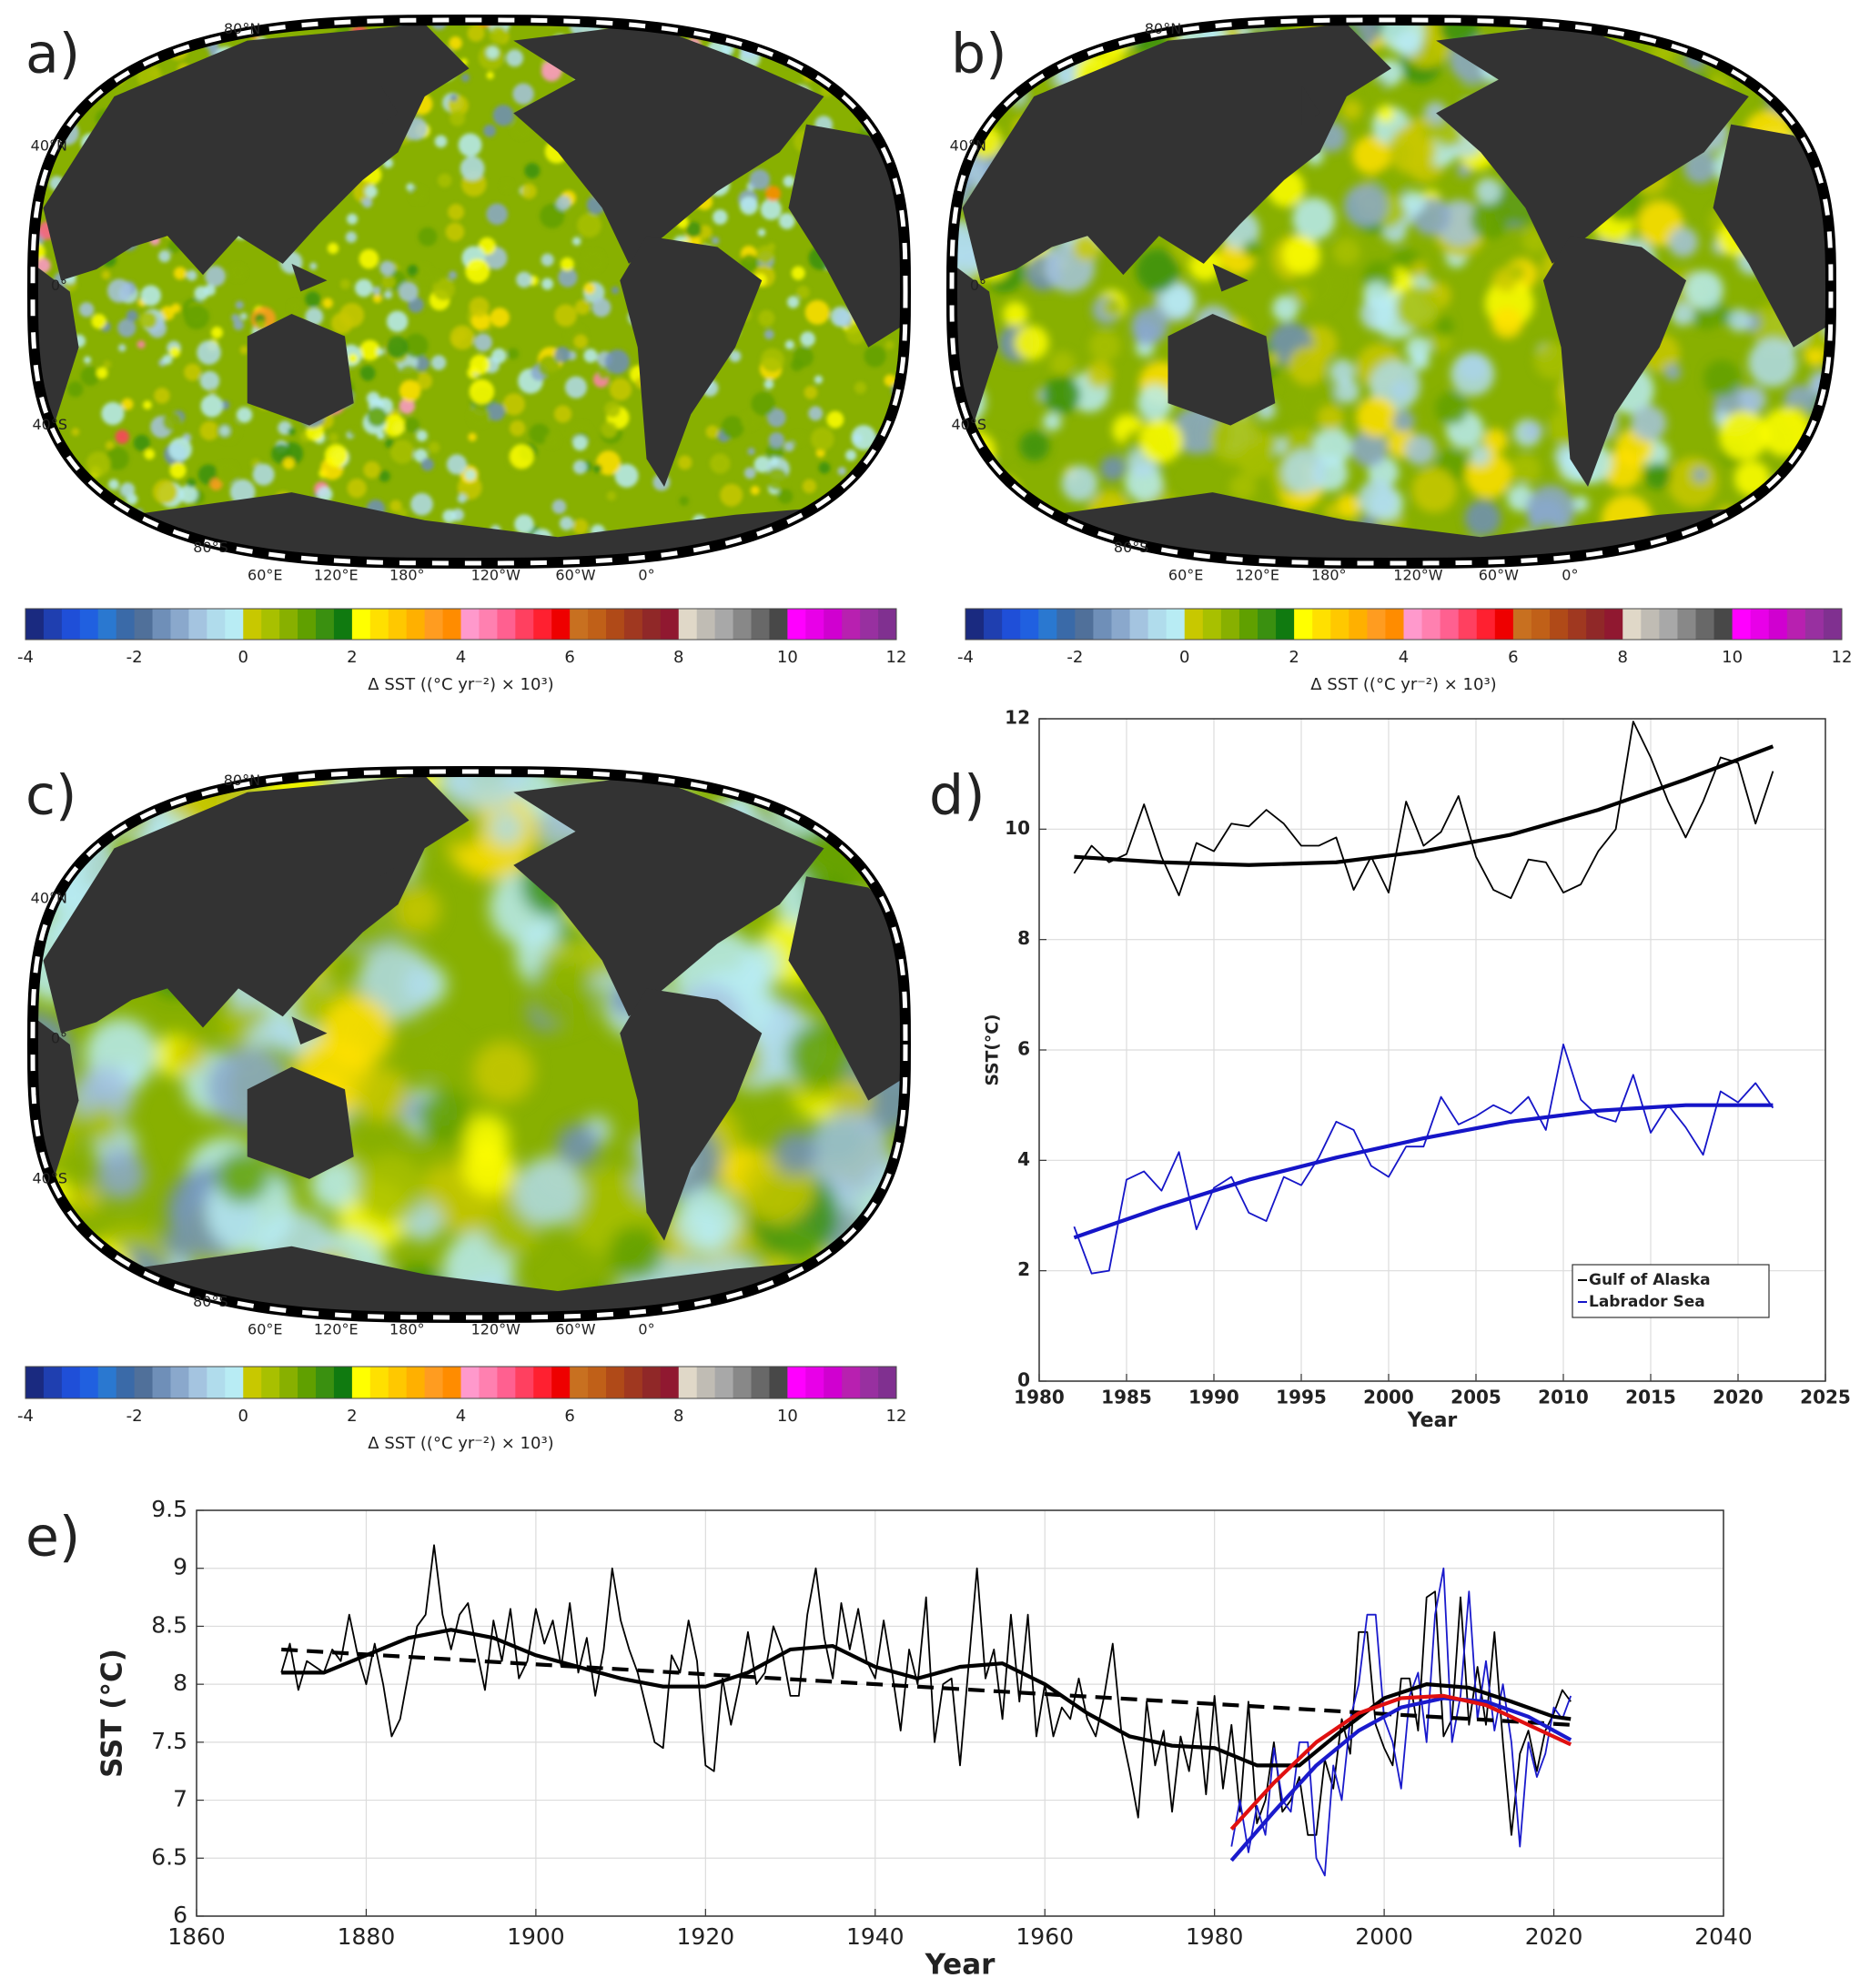  What do you see at coordinates (957, 796) in the screenshot?
I see `panel-label: d)` at bounding box center [957, 796].